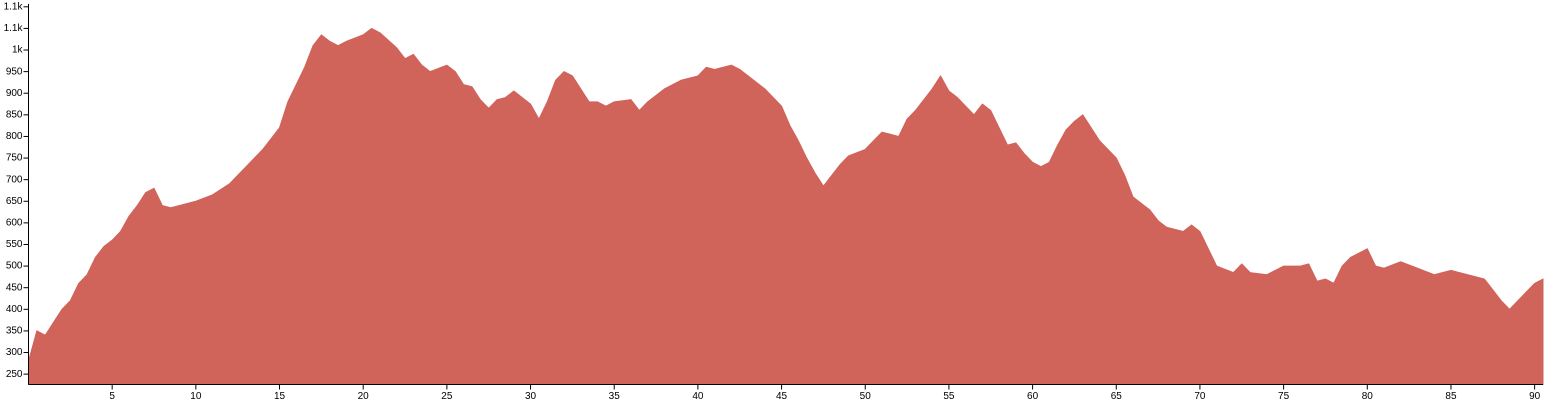  I want to click on x-tick-label: 65, so click(1117, 396).